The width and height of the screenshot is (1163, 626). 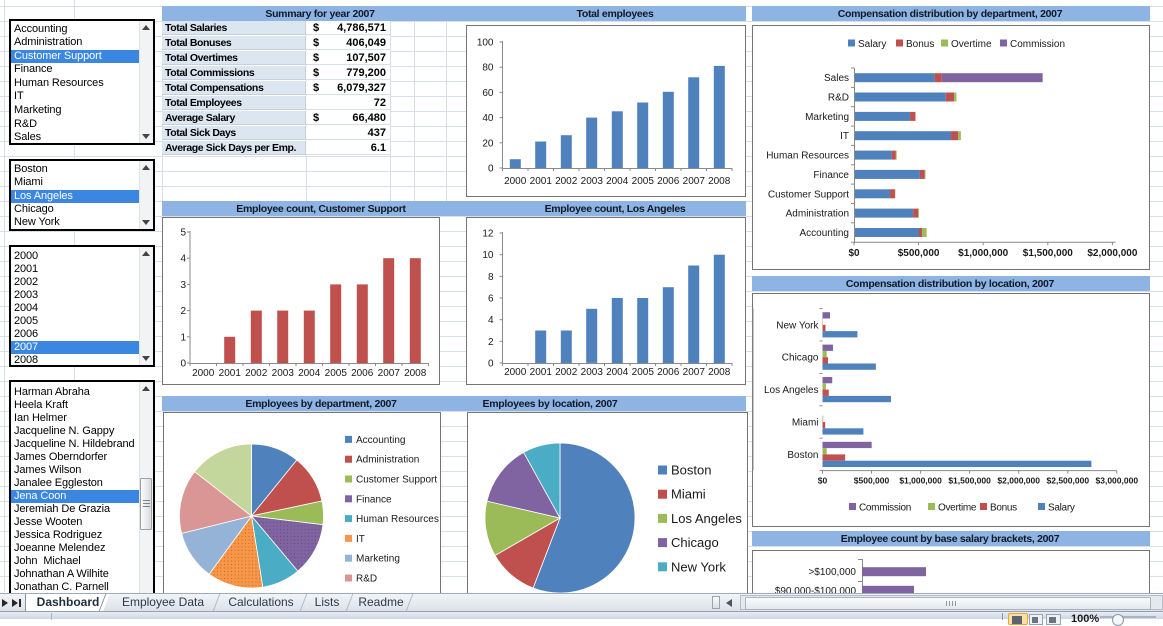 I want to click on svg-text: 1, so click(x=183, y=337).